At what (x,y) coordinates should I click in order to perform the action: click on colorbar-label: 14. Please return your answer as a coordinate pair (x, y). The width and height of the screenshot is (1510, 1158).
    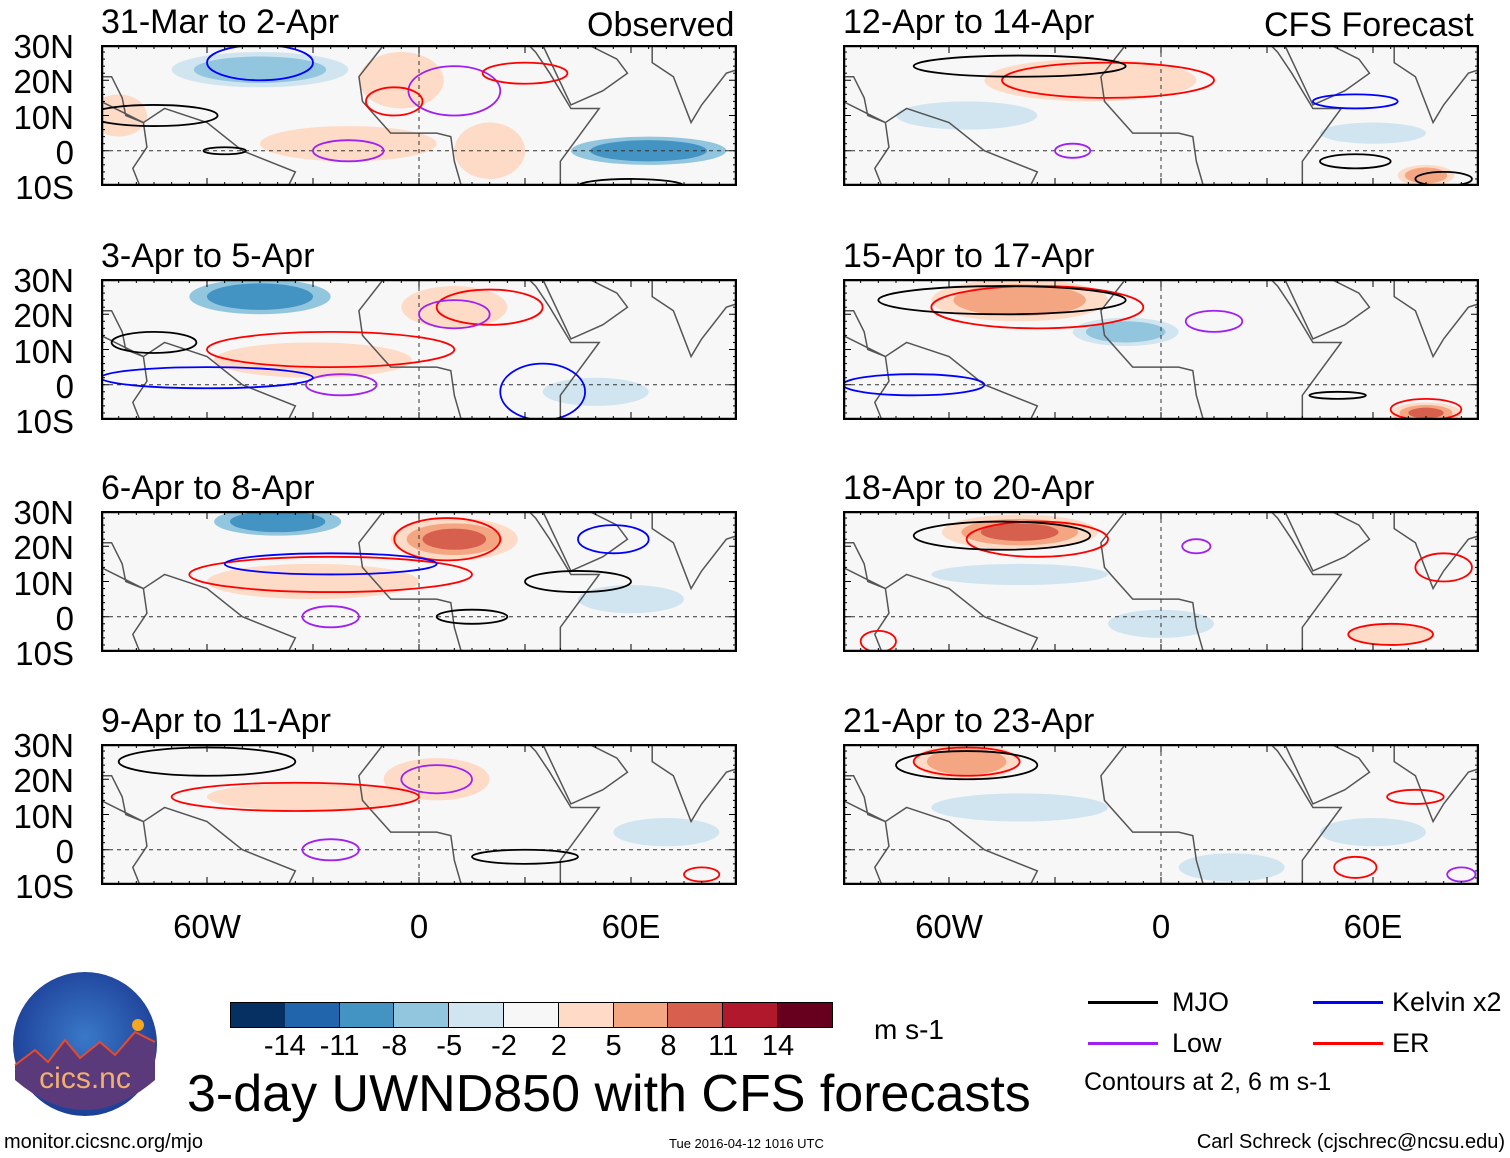
    Looking at the image, I should click on (778, 1046).